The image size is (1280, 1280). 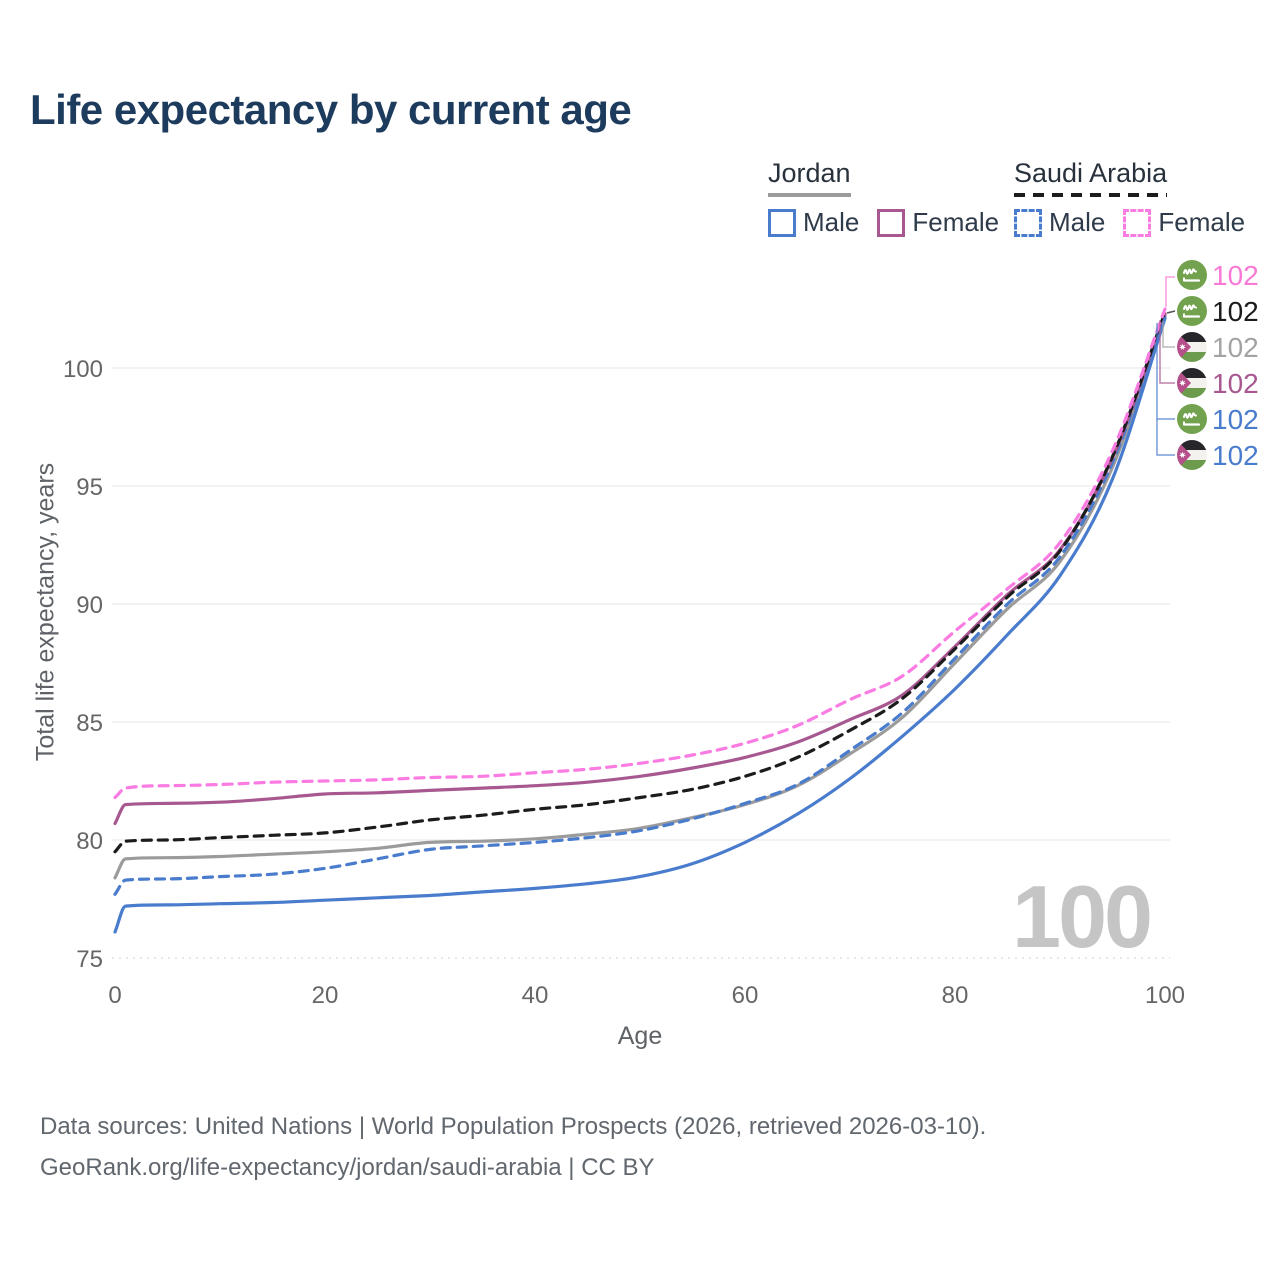 I want to click on male-solid-swatch-icon, so click(x=782, y=222).